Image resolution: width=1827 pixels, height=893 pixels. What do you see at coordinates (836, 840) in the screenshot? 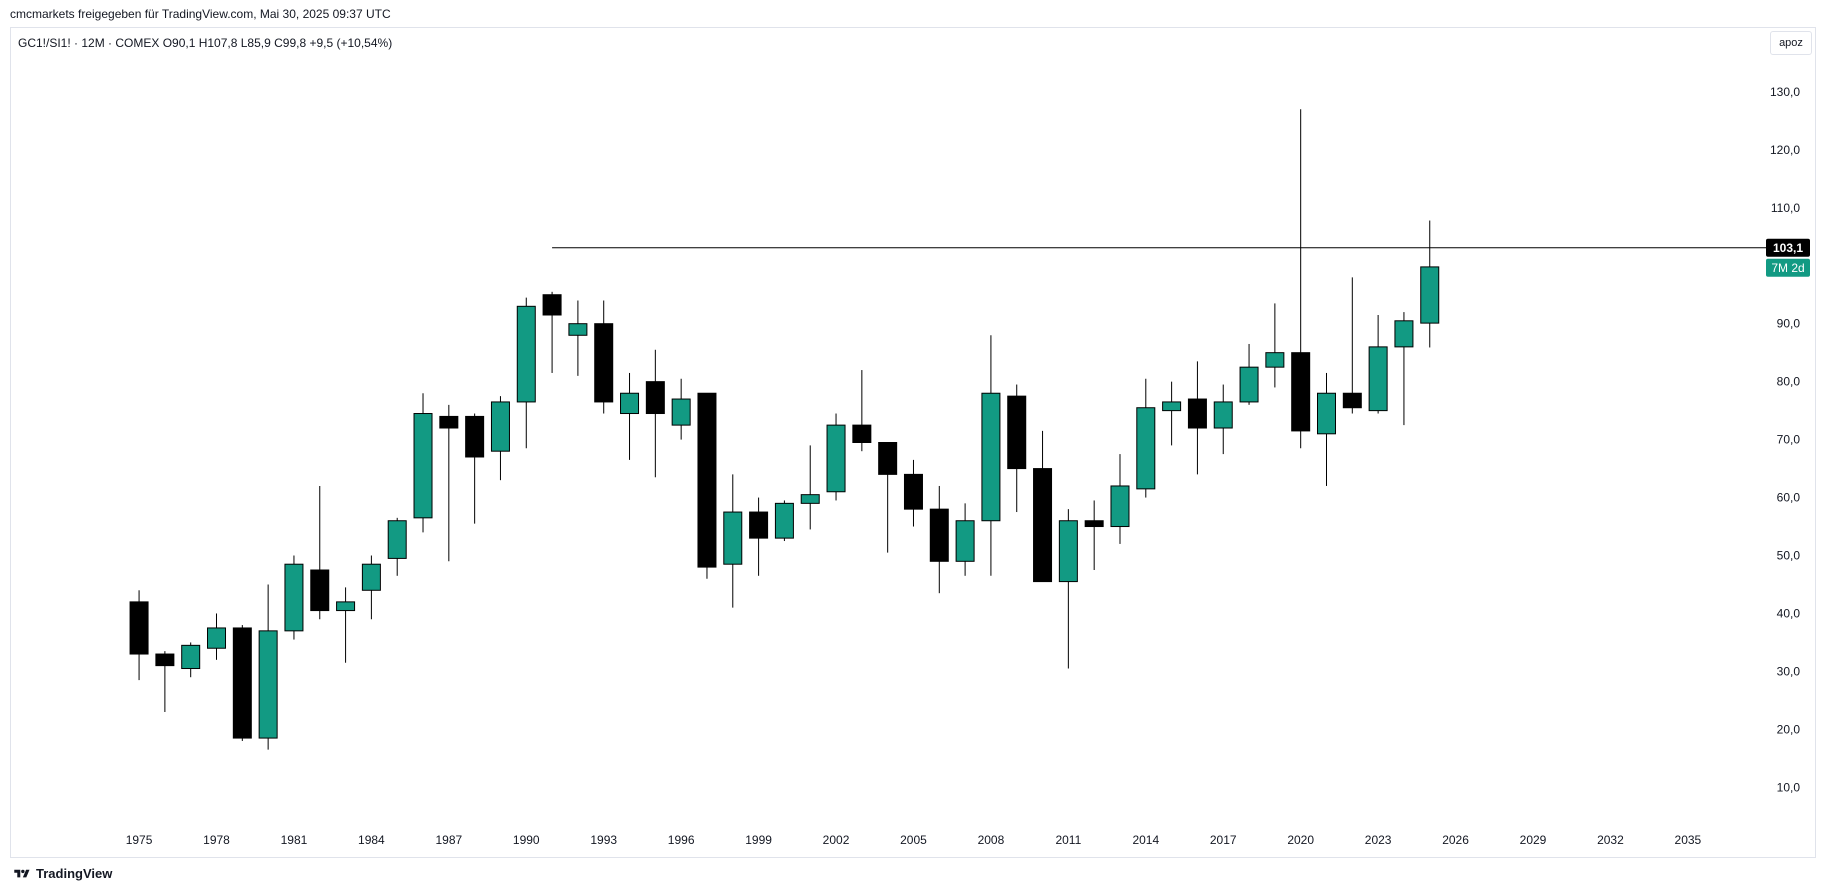
I see `x-tick-label: 2002` at bounding box center [836, 840].